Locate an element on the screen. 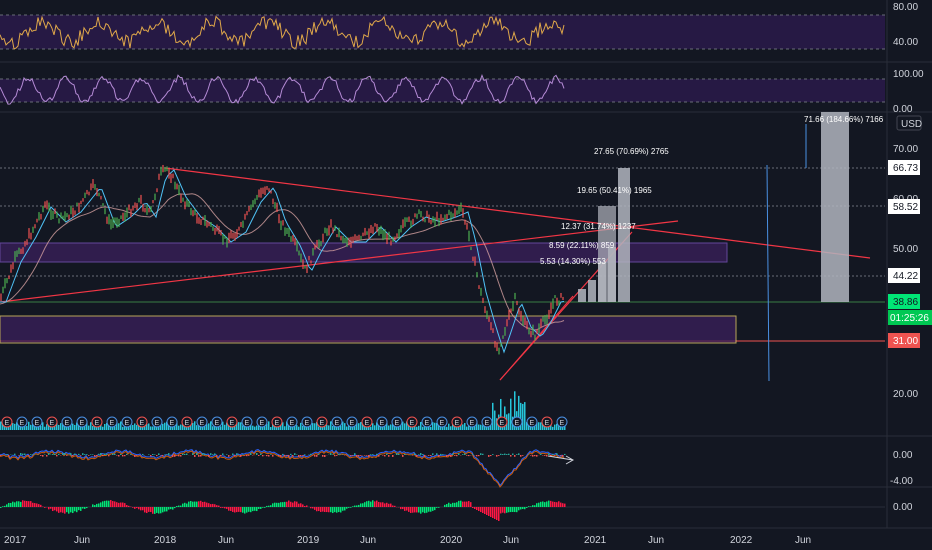 The image size is (932, 550). descending-trendline is located at coordinates (517, 213).